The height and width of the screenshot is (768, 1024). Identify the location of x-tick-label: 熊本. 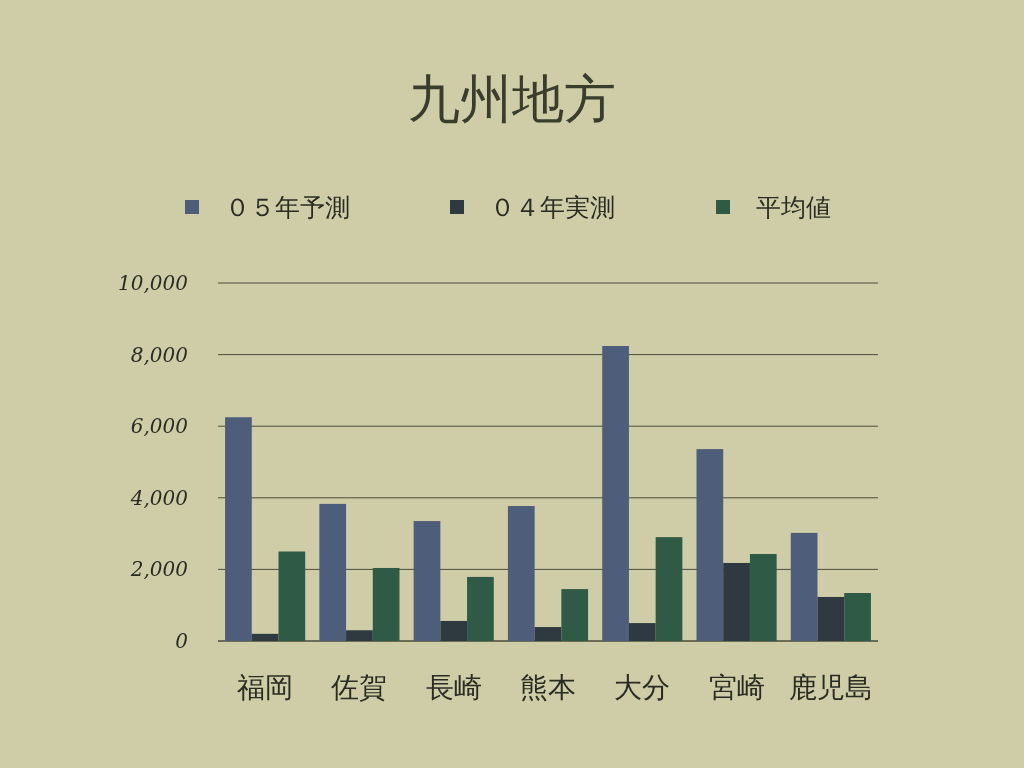
(548, 687).